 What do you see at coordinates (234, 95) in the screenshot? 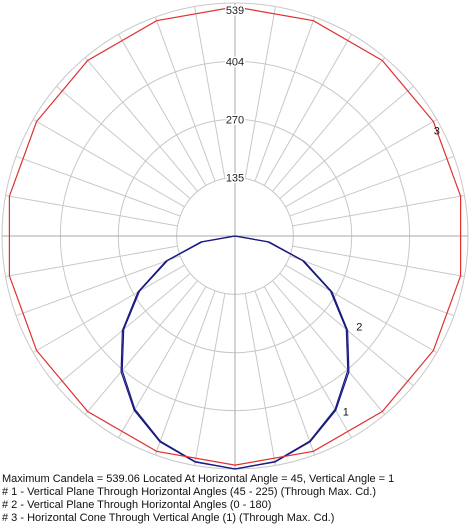
I see `radial-tick-labels: 135 270 404 539` at bounding box center [234, 95].